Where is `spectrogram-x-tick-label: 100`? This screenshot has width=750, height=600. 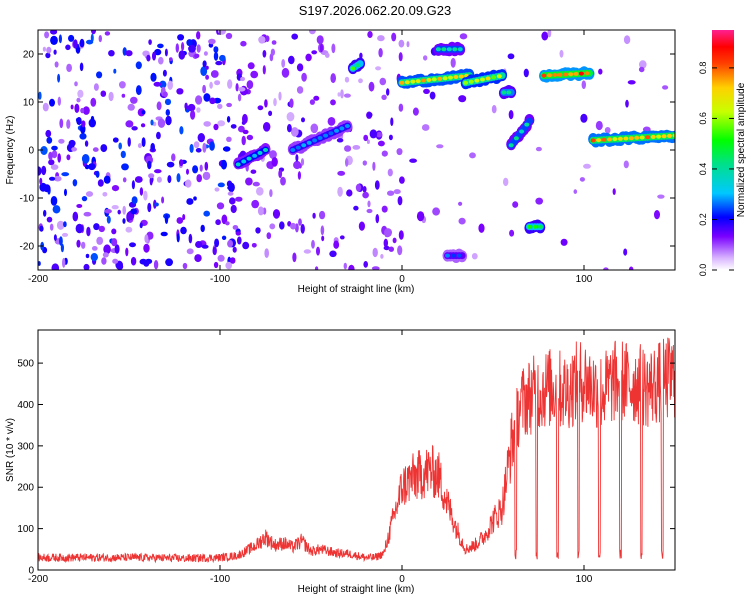 spectrogram-x-tick-label: 100 is located at coordinates (584, 279).